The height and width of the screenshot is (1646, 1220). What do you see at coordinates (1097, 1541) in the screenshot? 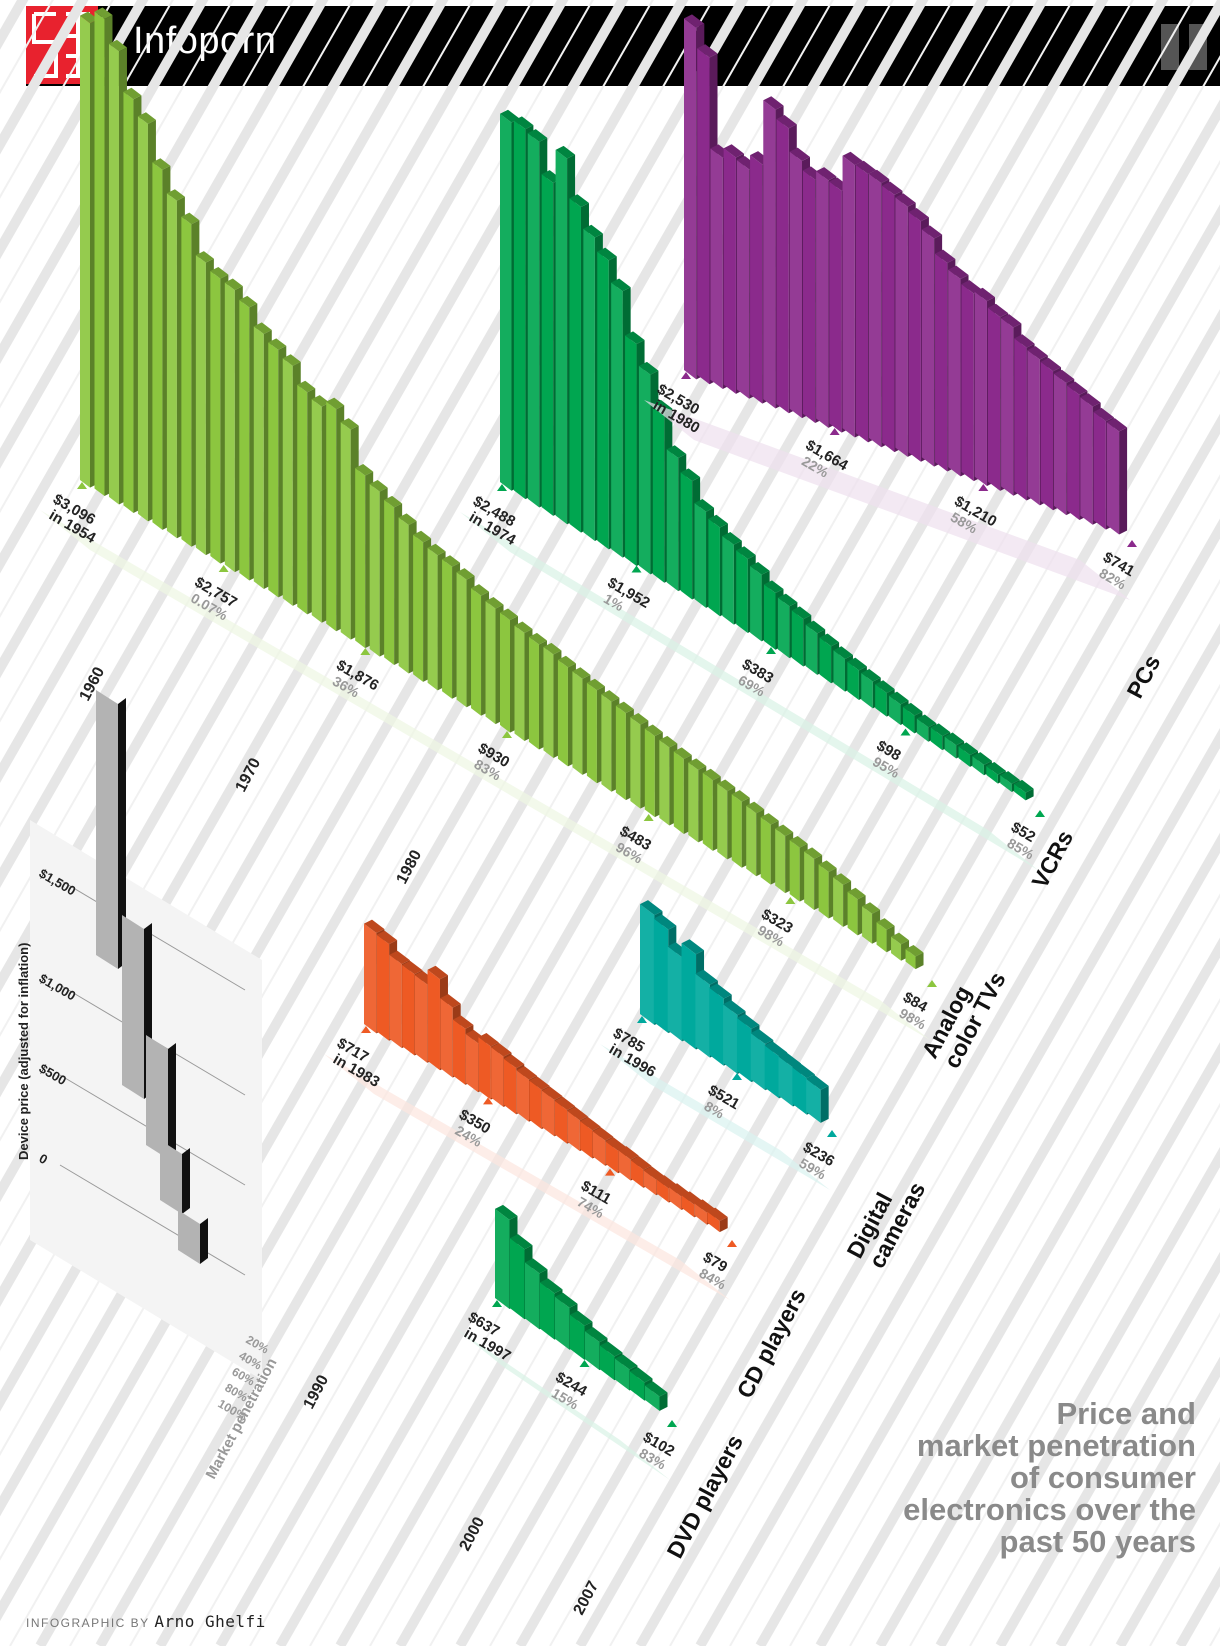
I see `title-line: past 50 years` at bounding box center [1097, 1541].